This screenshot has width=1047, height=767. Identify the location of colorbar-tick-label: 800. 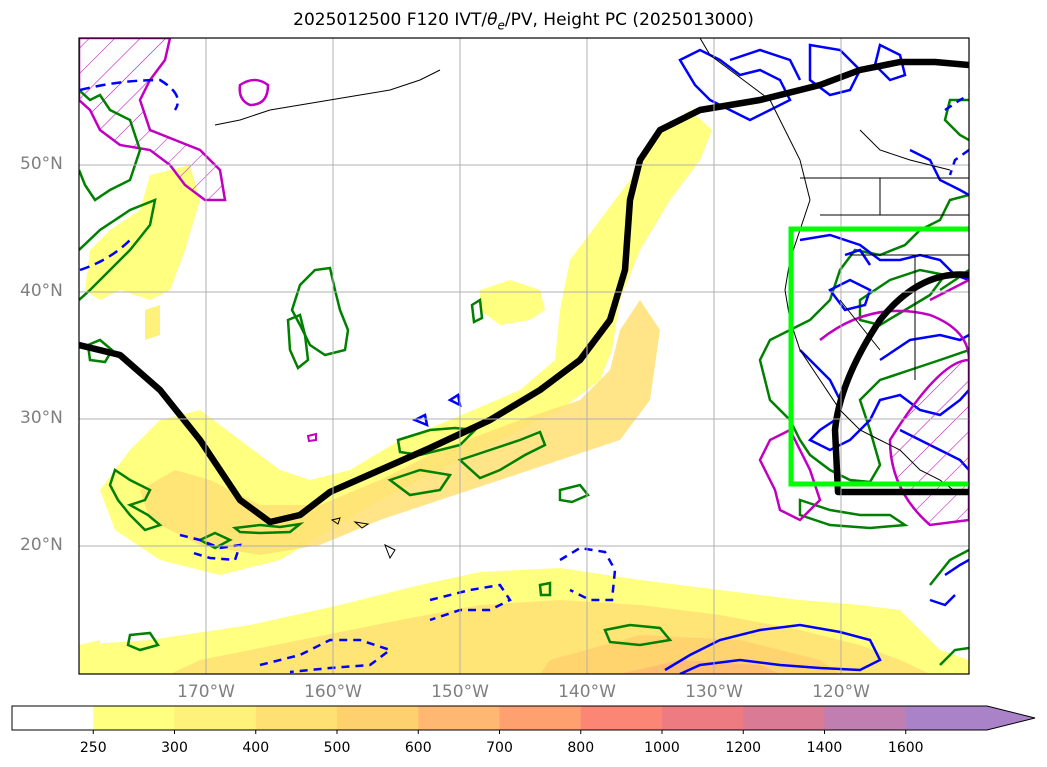
(581, 748).